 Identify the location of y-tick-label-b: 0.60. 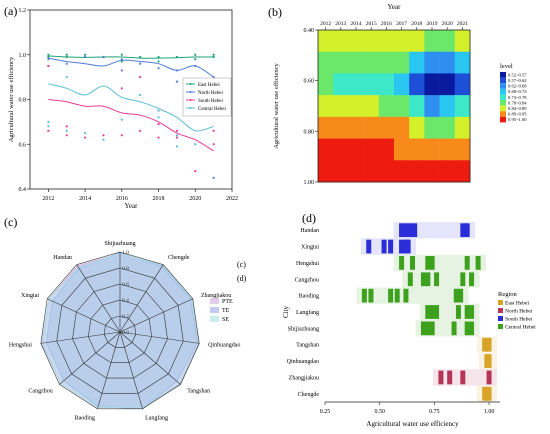
(309, 82).